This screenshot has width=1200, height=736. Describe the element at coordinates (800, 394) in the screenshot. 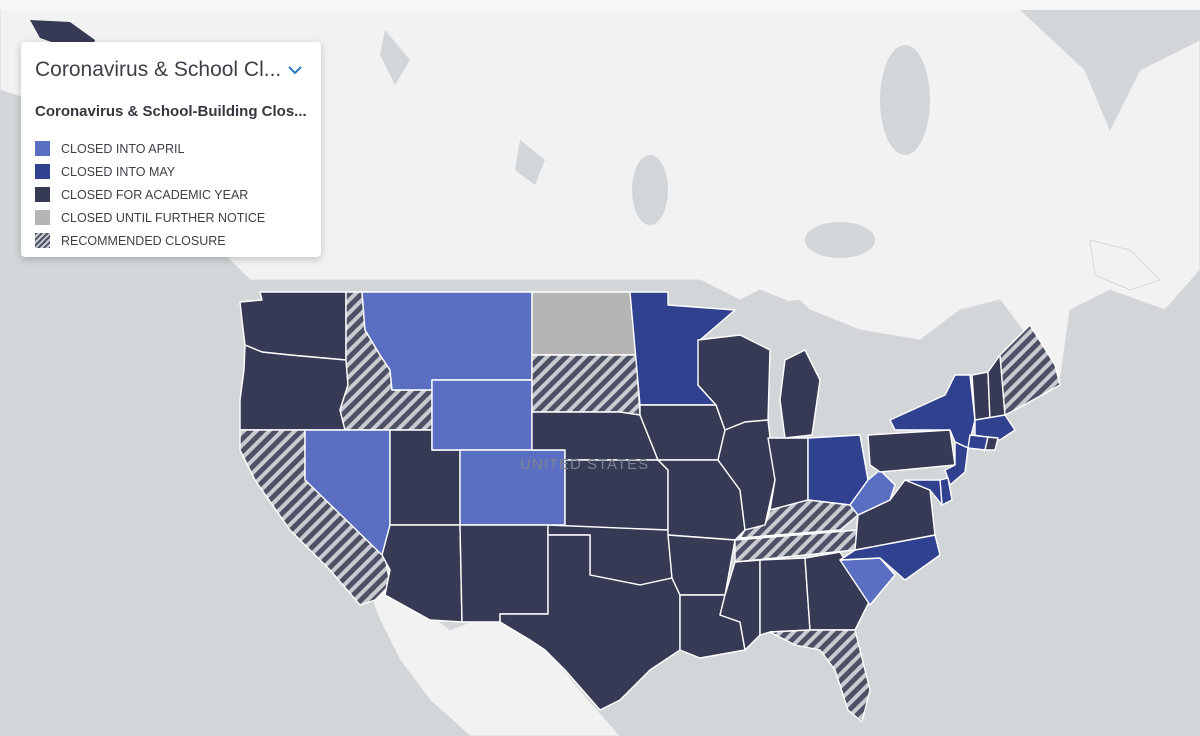

I see `state-mi` at that location.